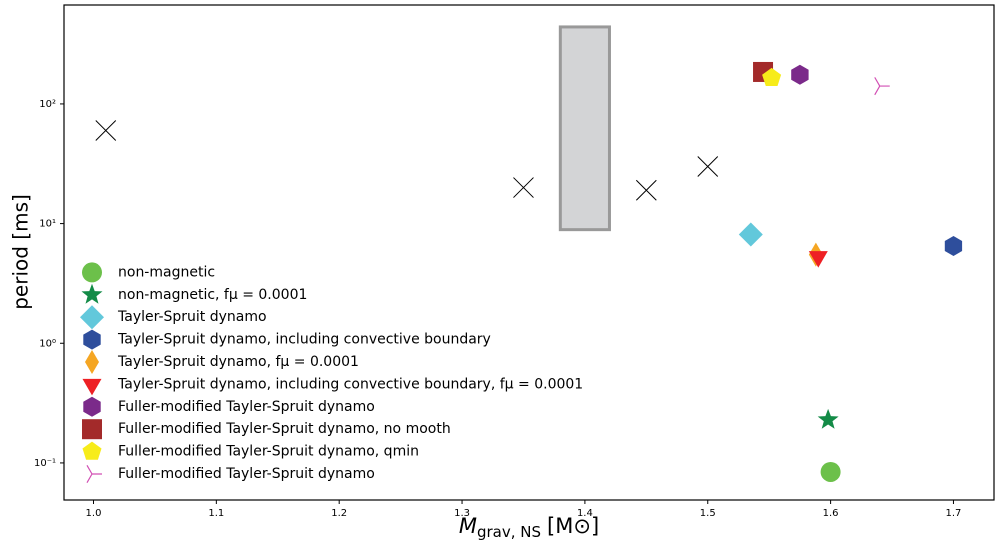  I want to click on y-tick-label: 10⁰, so click(47, 343).